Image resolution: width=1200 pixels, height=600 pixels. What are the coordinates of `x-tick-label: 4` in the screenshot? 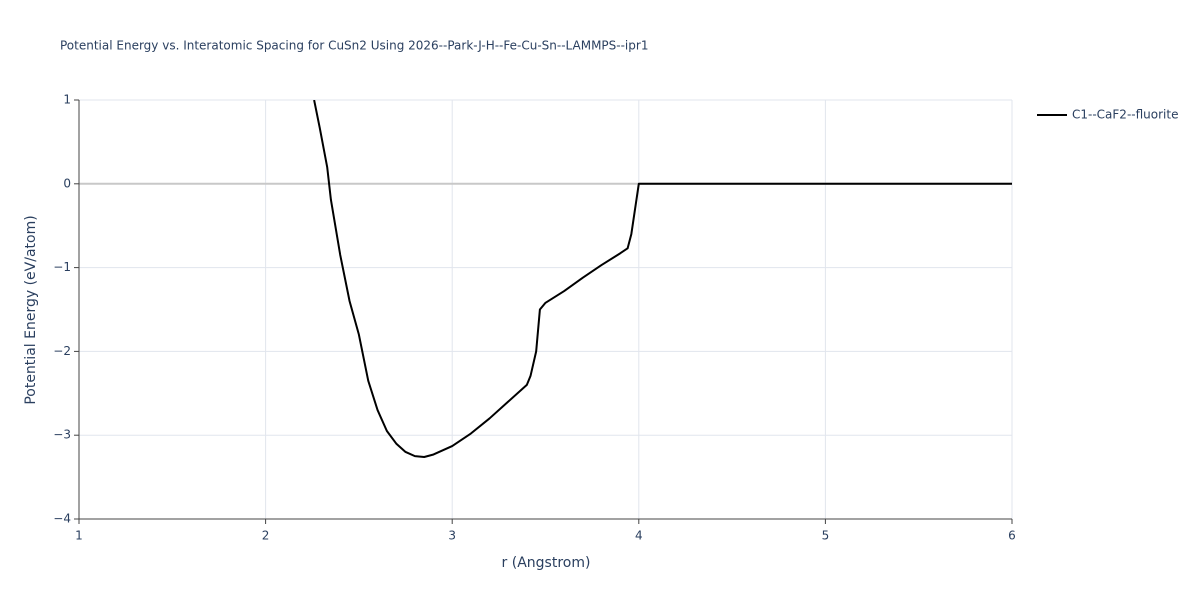 It's located at (639, 536).